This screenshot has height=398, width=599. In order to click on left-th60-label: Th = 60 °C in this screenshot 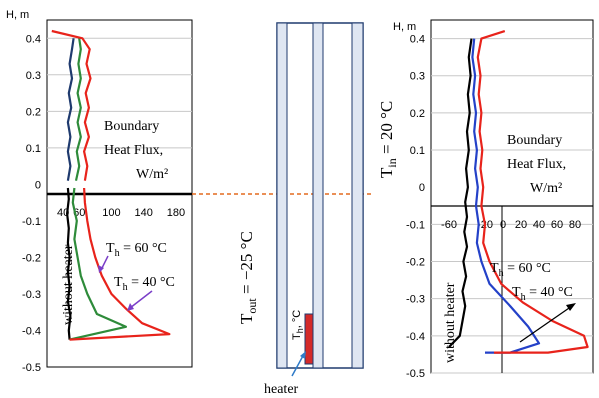, I will do `click(136, 250)`.